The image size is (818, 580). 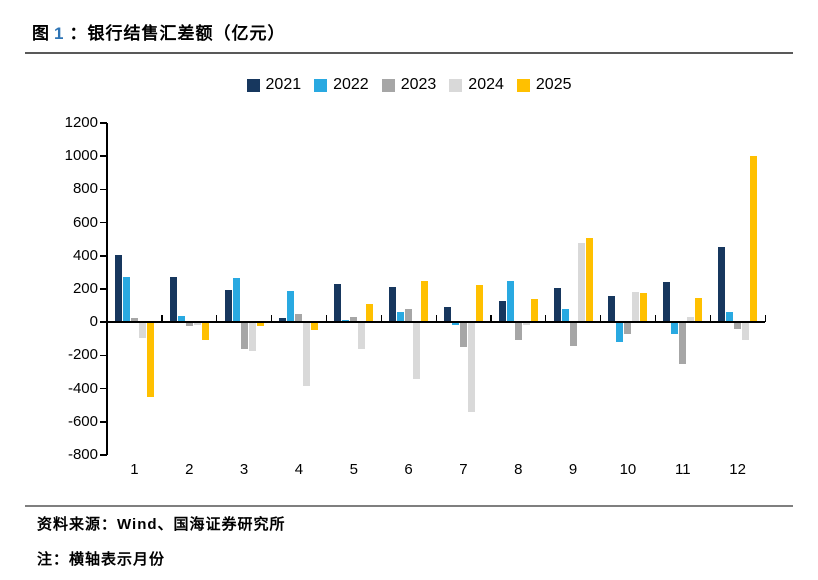 I want to click on bar-2021-m3, so click(x=228, y=306).